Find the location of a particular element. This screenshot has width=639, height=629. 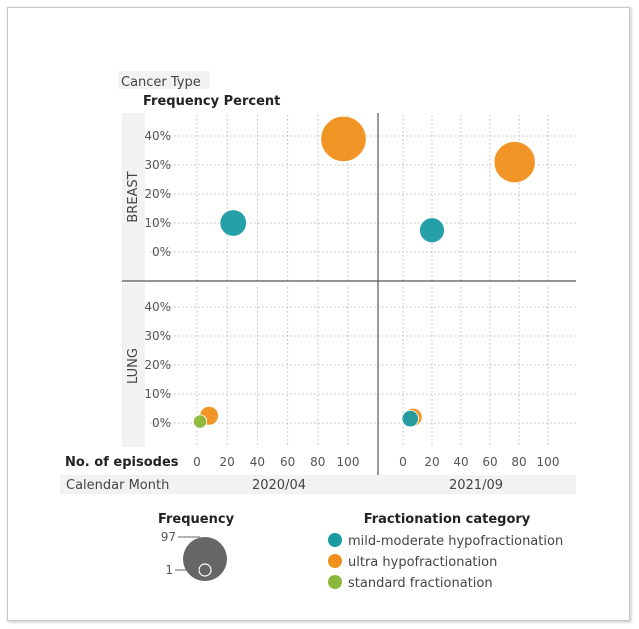

bubble-breast-2021-09-mild-moderate is located at coordinates (432, 230).